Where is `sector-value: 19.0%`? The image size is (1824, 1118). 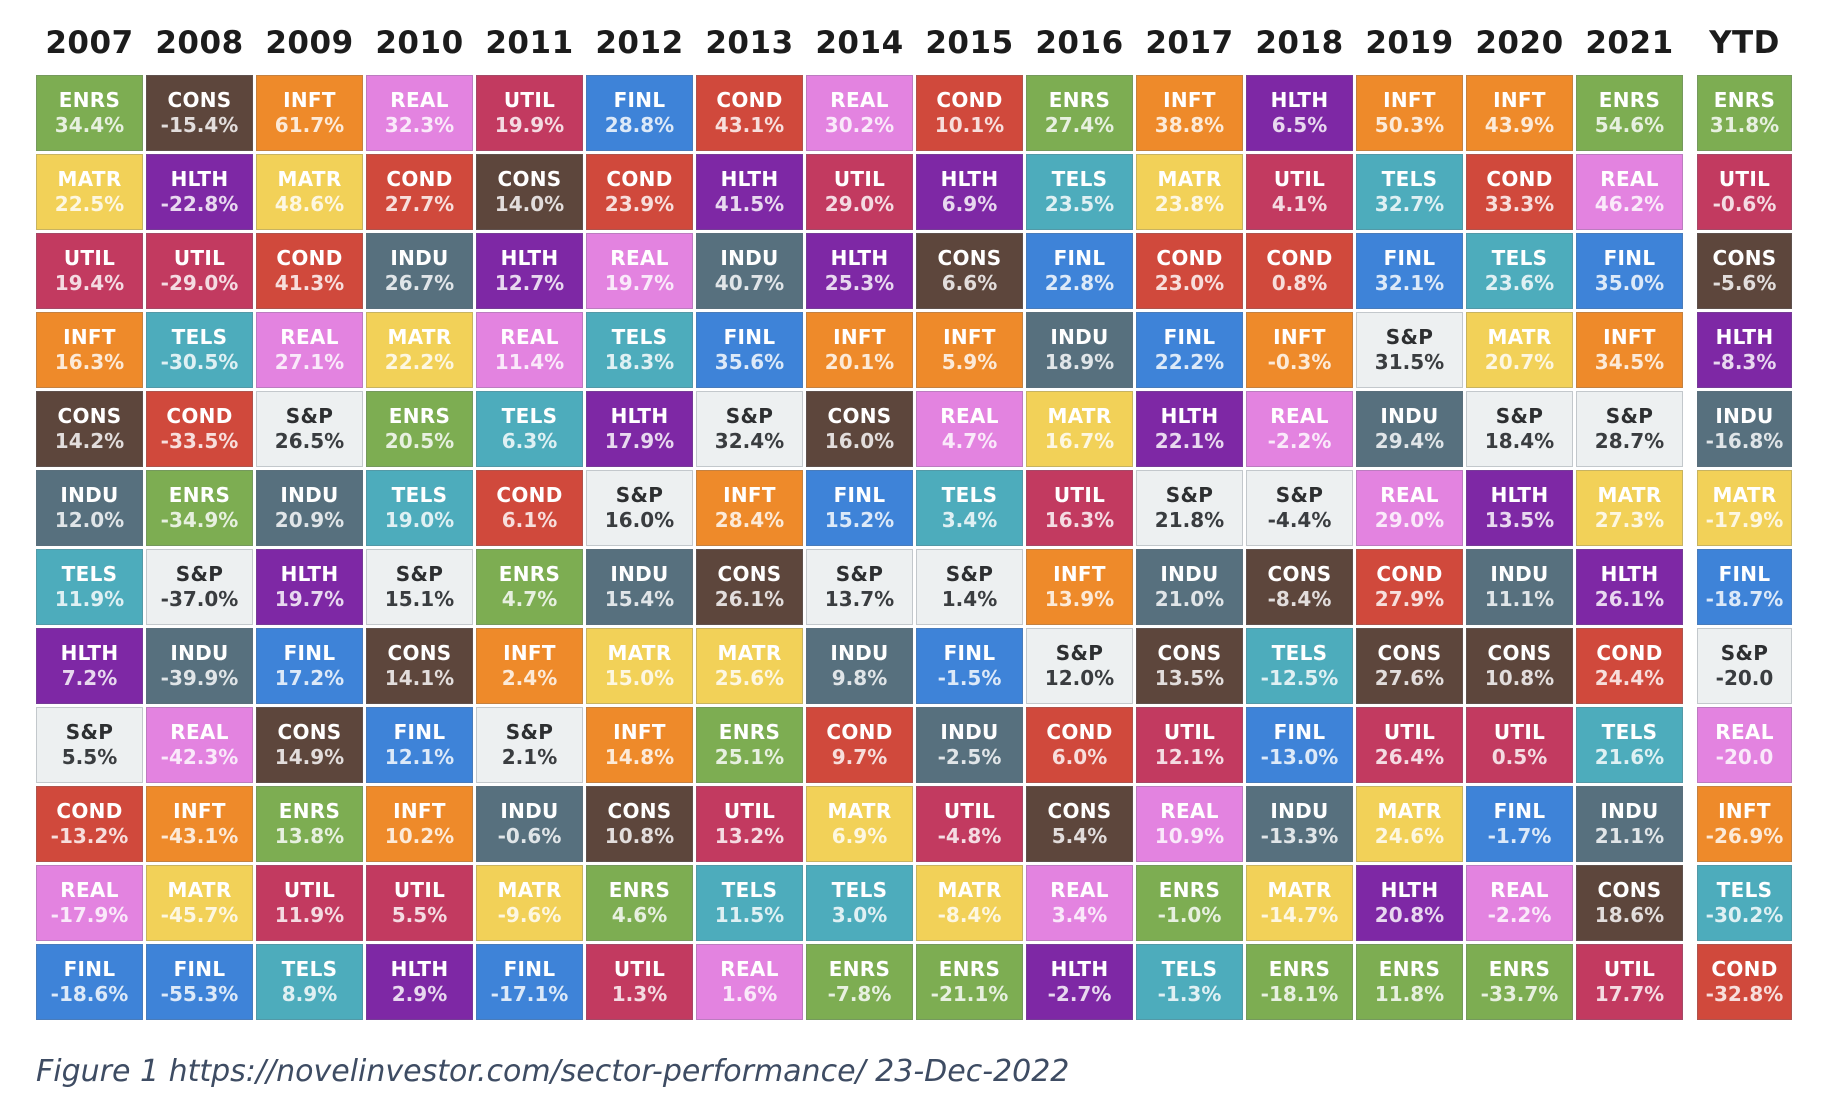
sector-value: 19.0% is located at coordinates (419, 520).